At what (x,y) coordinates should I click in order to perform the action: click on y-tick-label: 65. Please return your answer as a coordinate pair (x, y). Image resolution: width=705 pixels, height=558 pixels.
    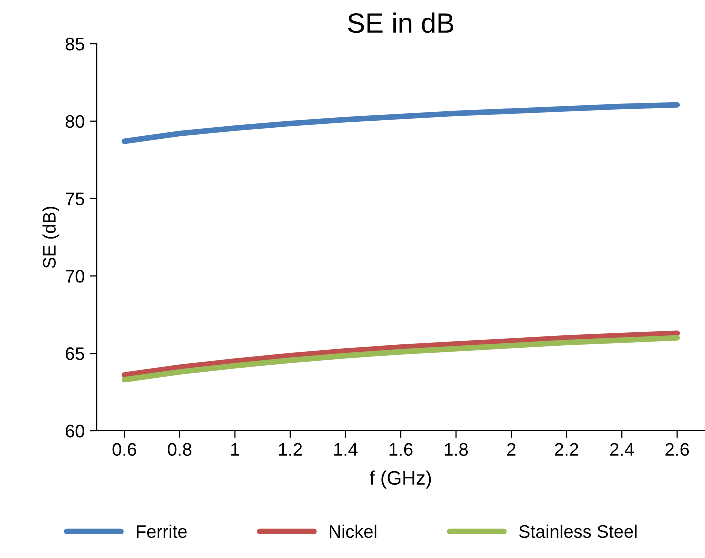
    Looking at the image, I should click on (75, 354).